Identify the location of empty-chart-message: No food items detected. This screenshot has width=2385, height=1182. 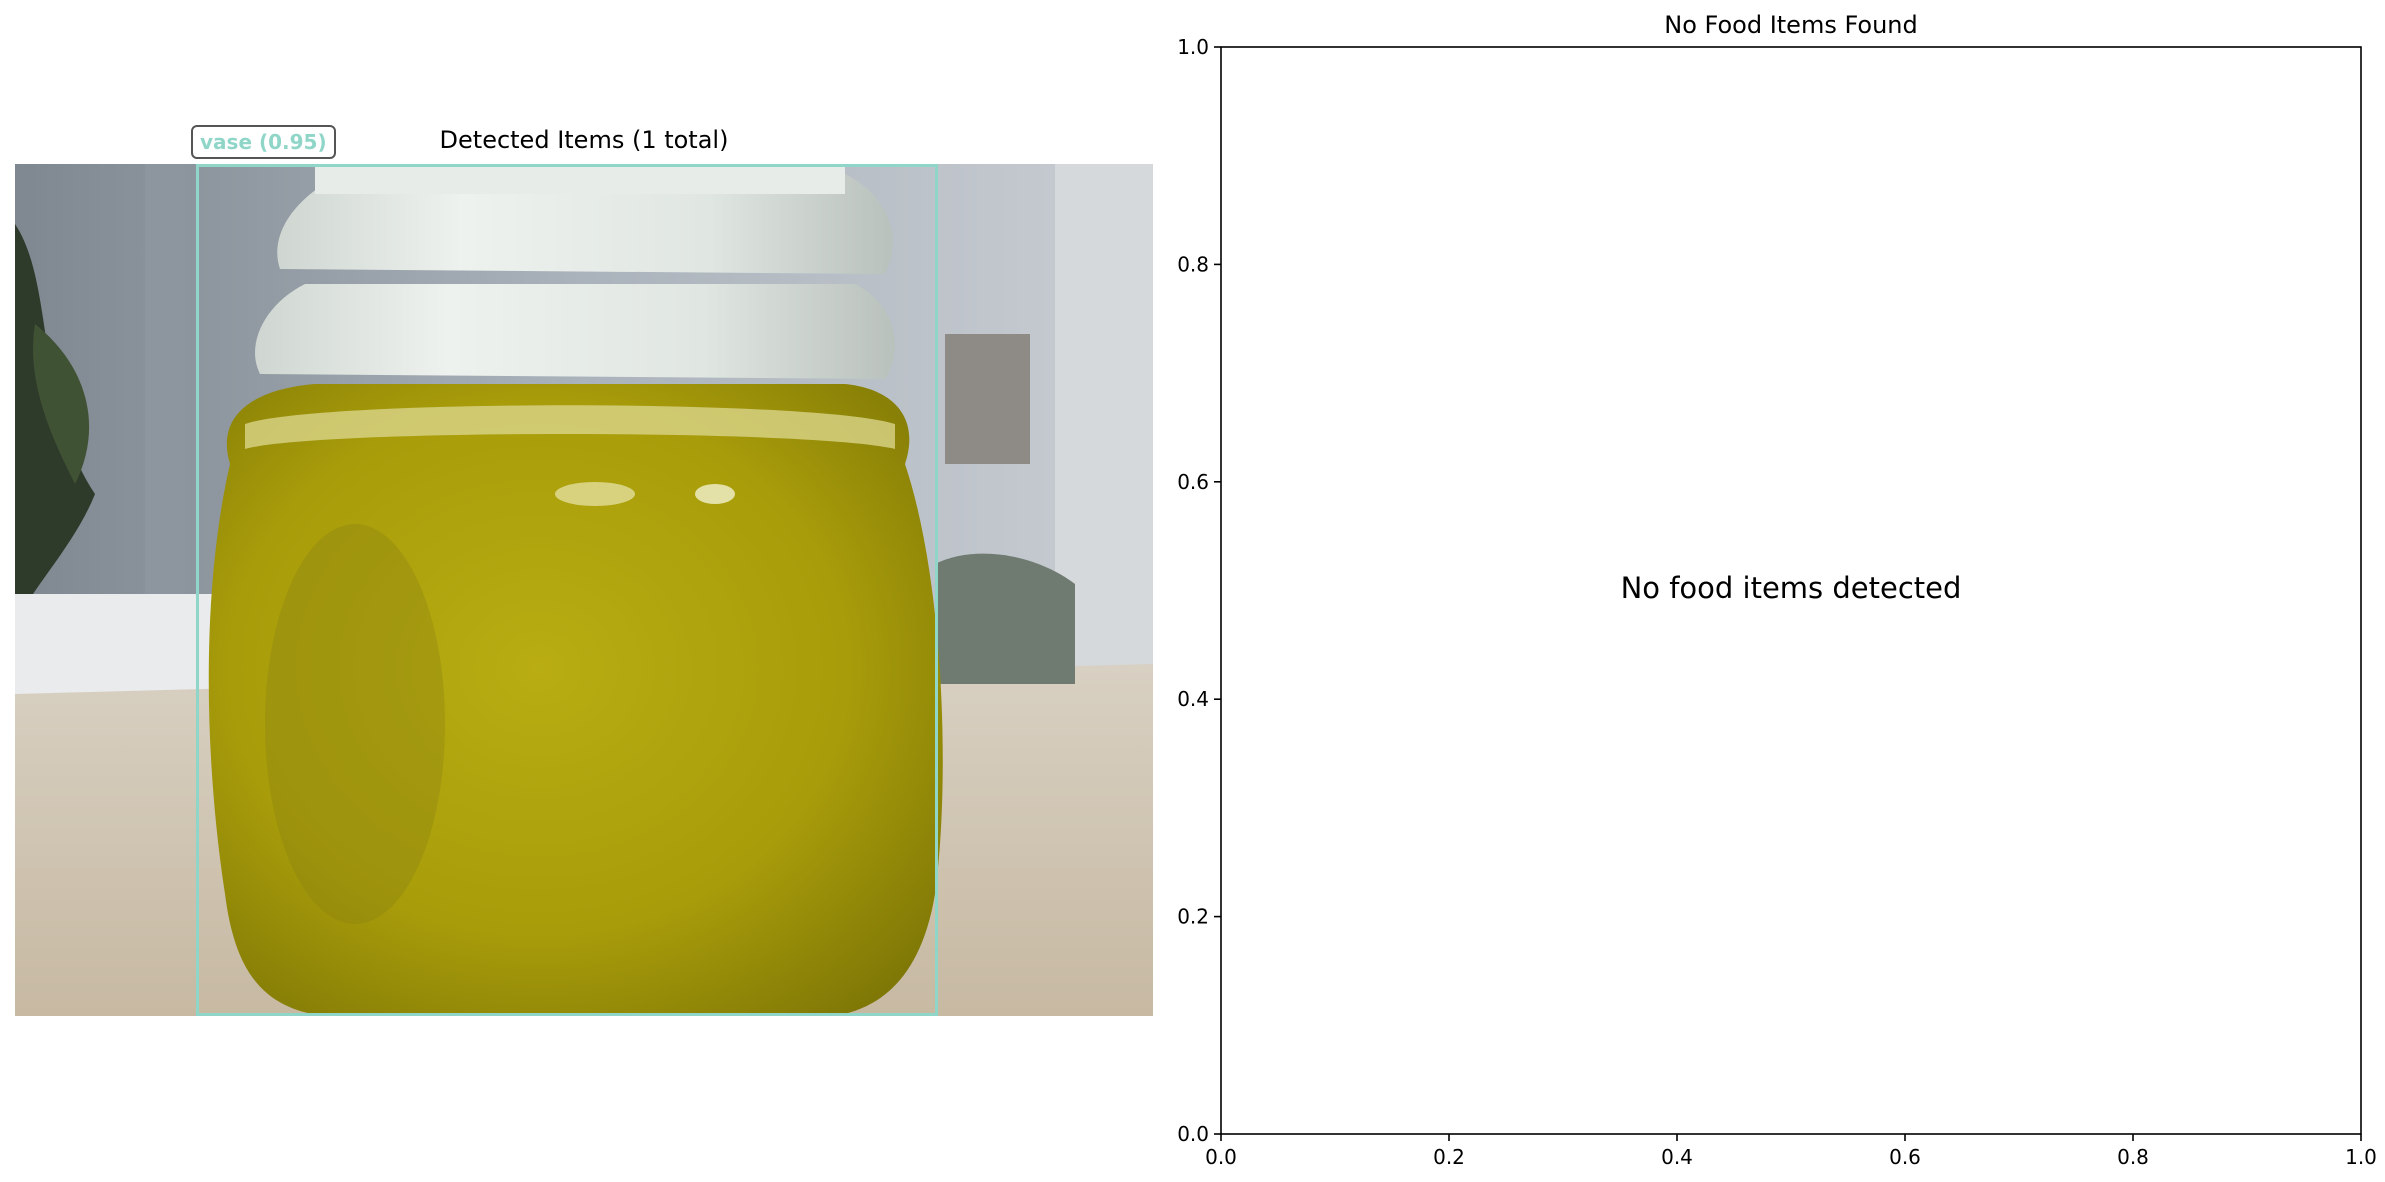
(1791, 588).